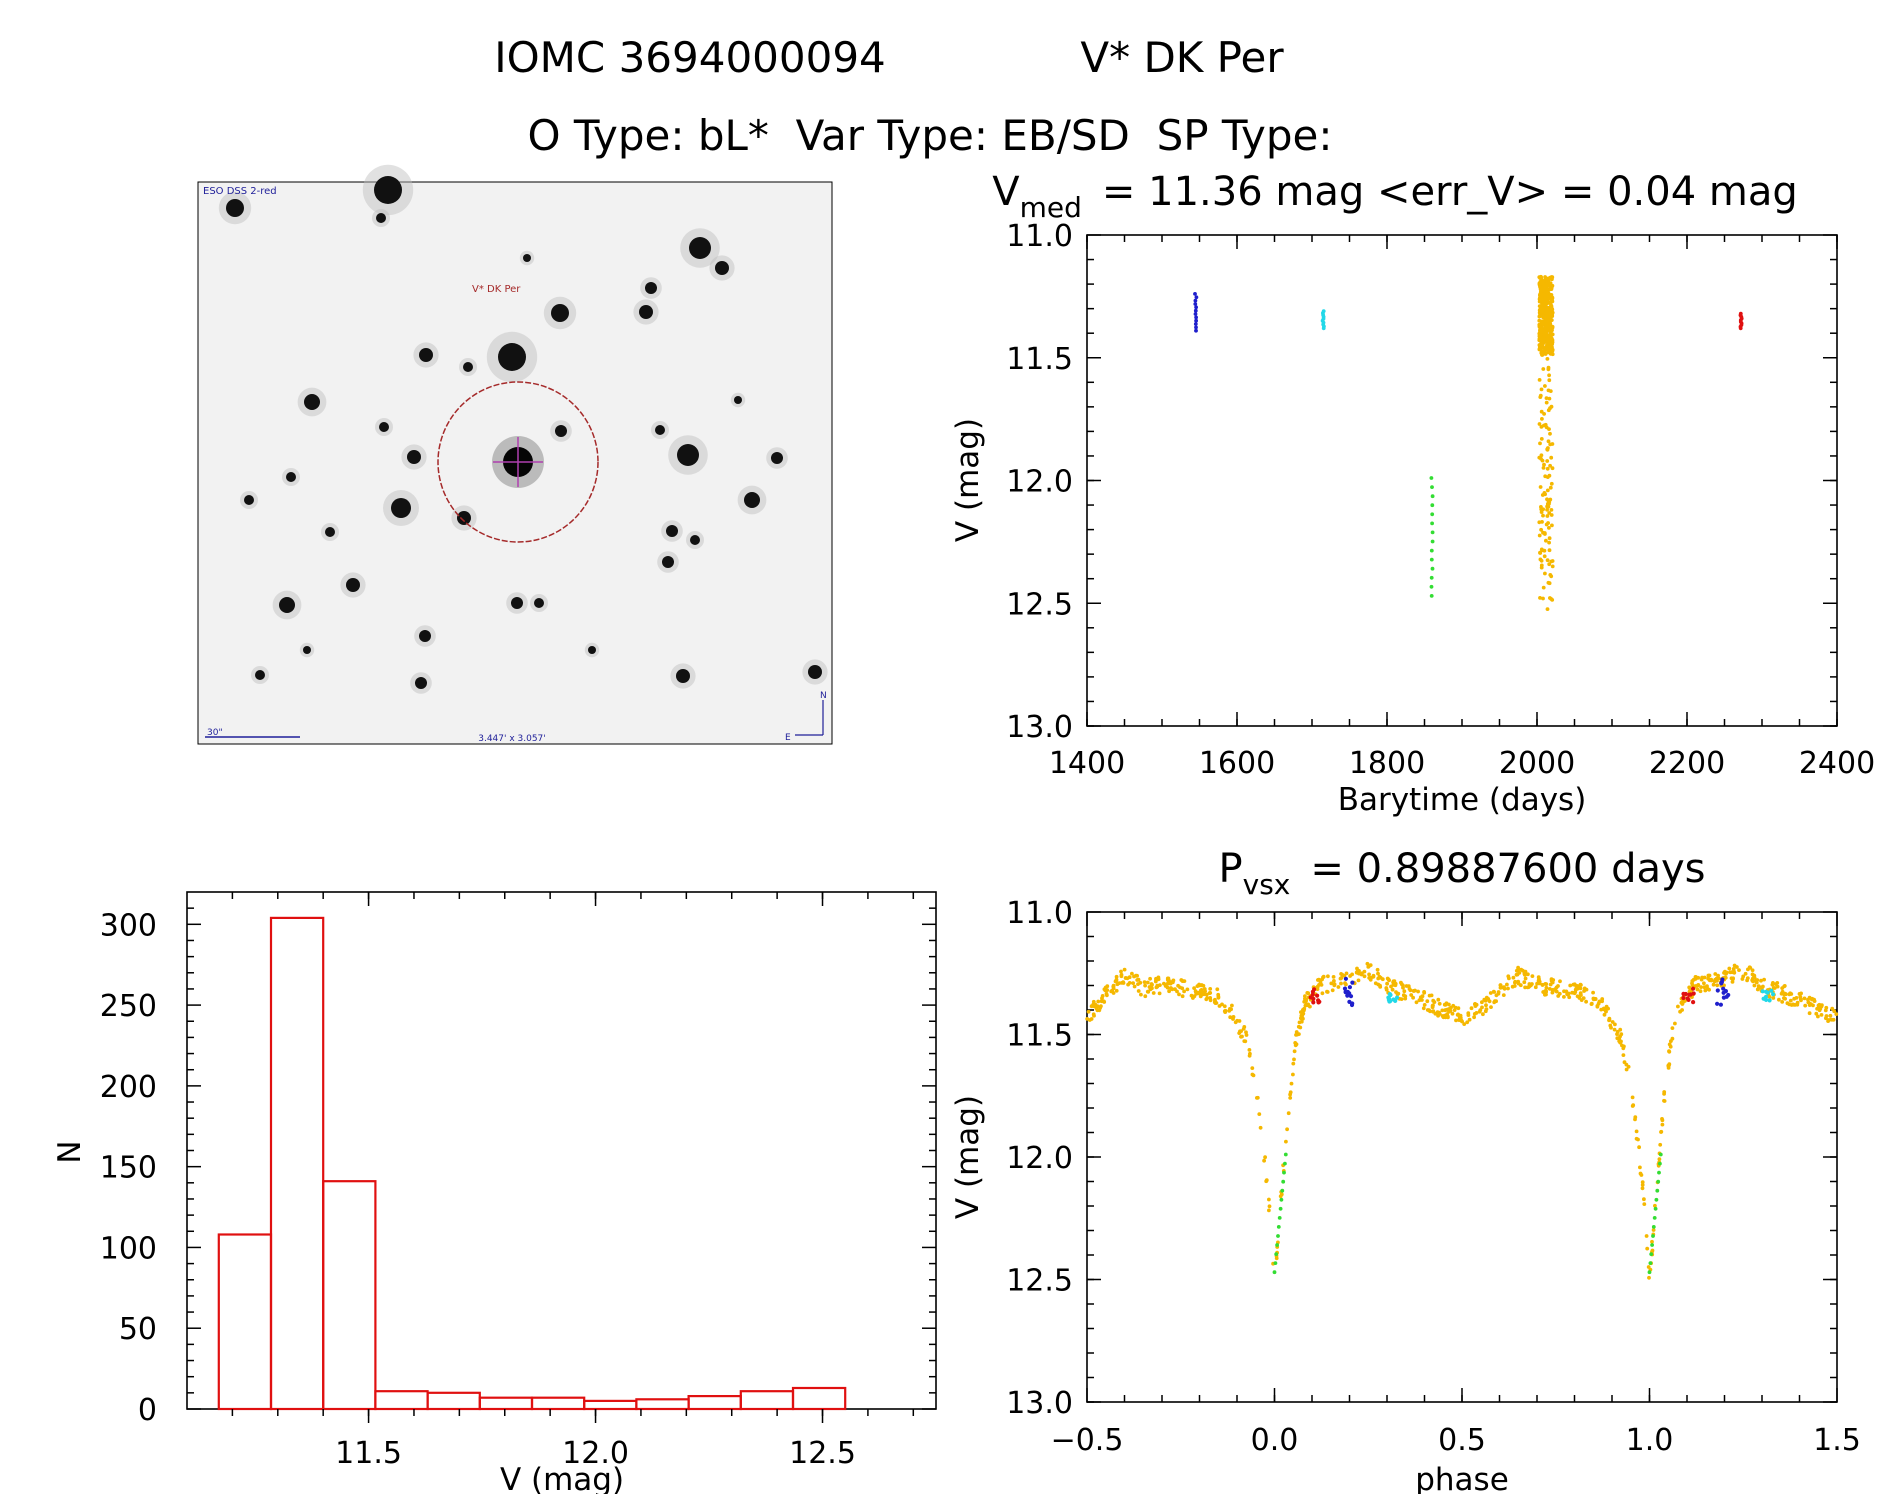 The height and width of the screenshot is (1494, 1889). I want to click on histogram-xlabel: V (mag), so click(562, 1478).